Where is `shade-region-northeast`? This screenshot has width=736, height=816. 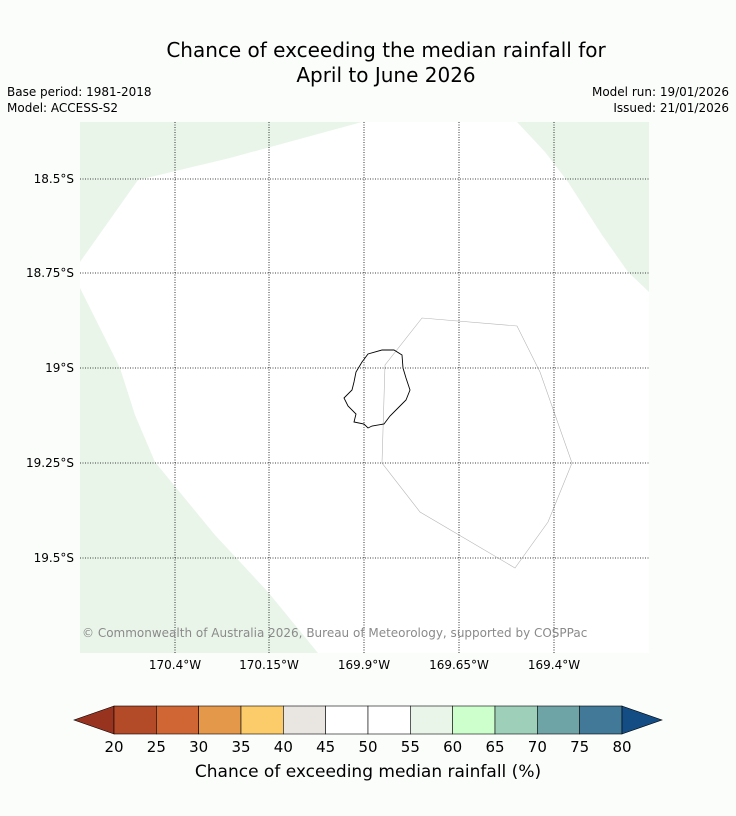 shade-region-northeast is located at coordinates (583, 207).